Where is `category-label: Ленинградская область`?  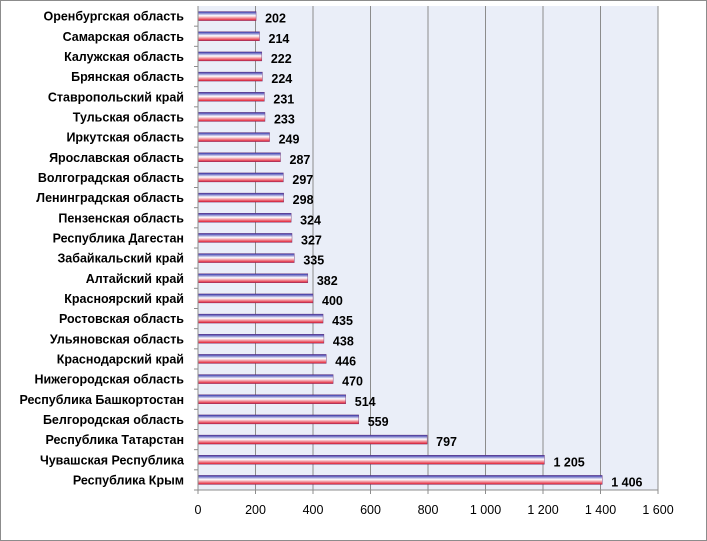
category-label: Ленинградская область is located at coordinates (110, 198).